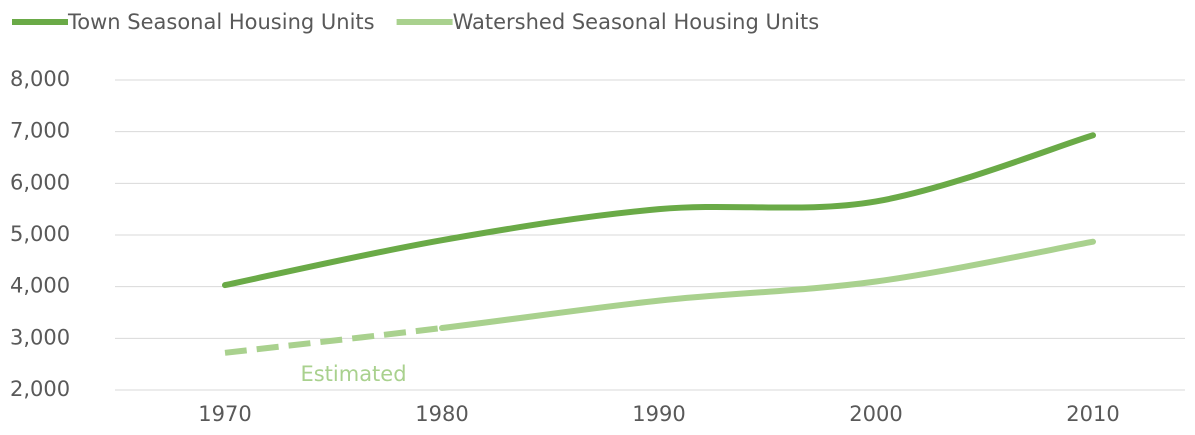 The image size is (1195, 435). What do you see at coordinates (1092, 414) in the screenshot?
I see `x-tick-label: 2010` at bounding box center [1092, 414].